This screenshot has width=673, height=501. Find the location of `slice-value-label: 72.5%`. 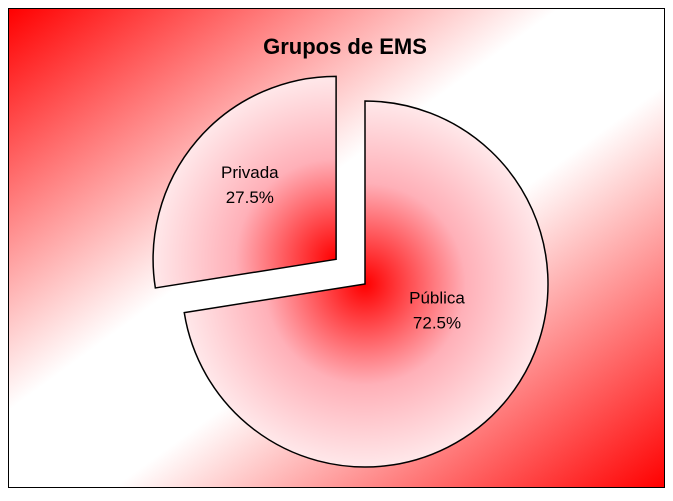

slice-value-label: 72.5% is located at coordinates (437, 322).